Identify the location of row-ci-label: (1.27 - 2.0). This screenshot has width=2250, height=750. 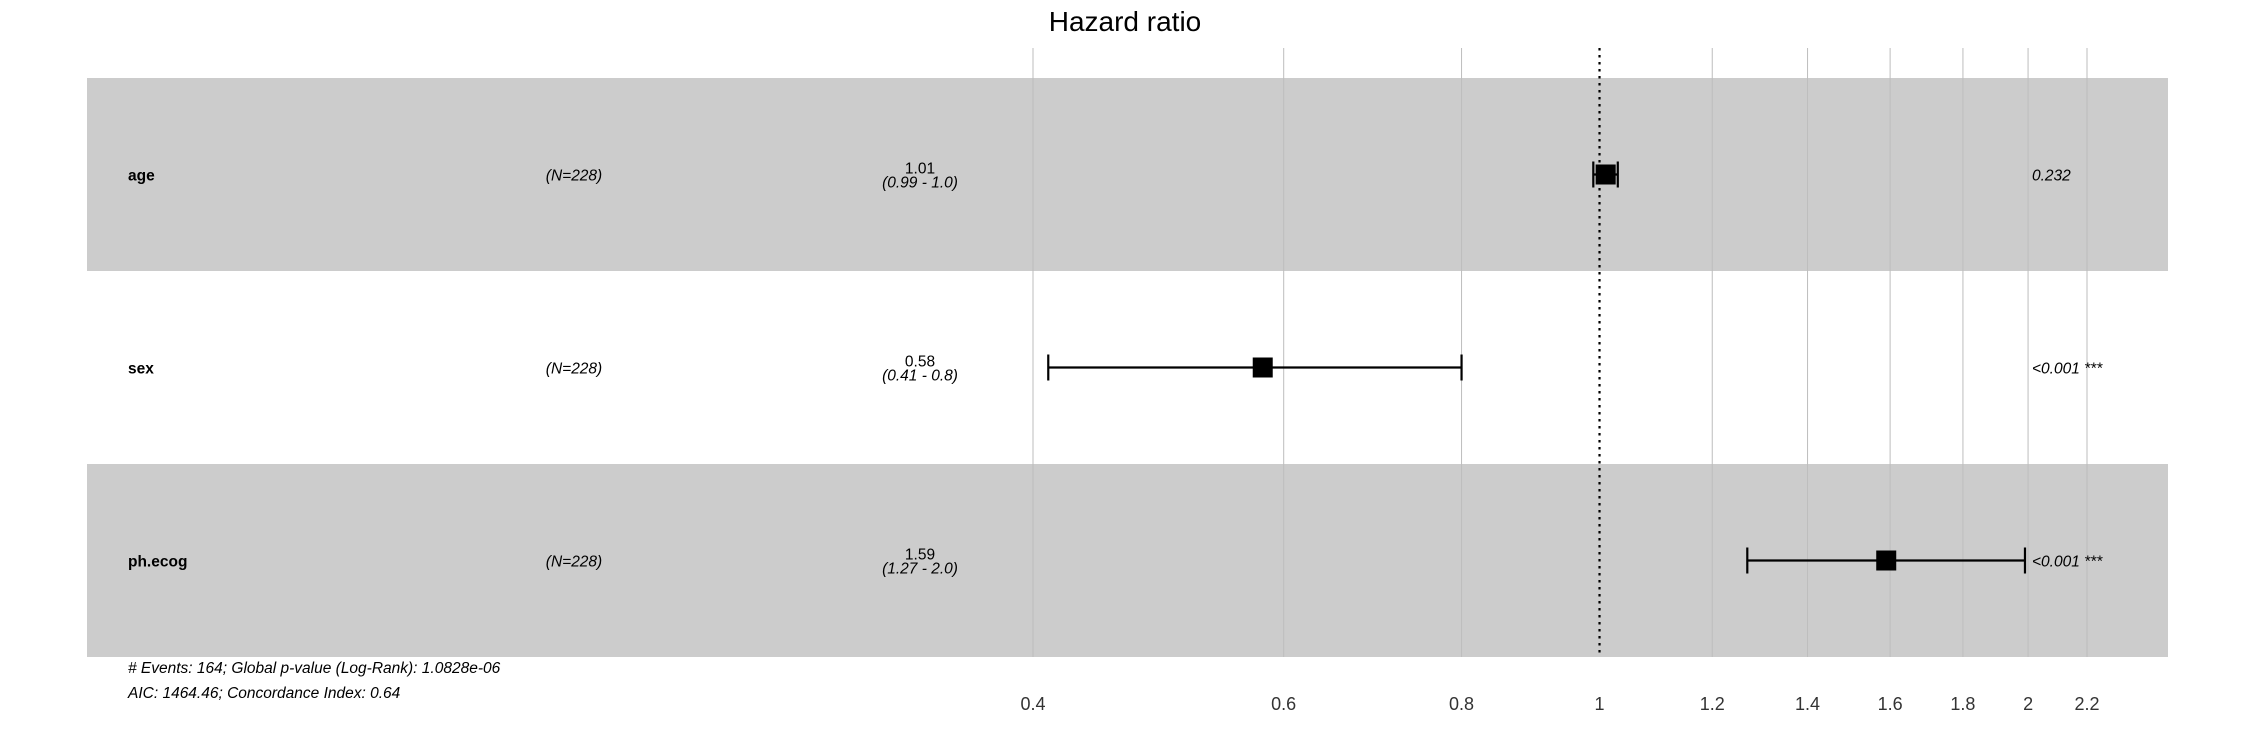
(920, 569).